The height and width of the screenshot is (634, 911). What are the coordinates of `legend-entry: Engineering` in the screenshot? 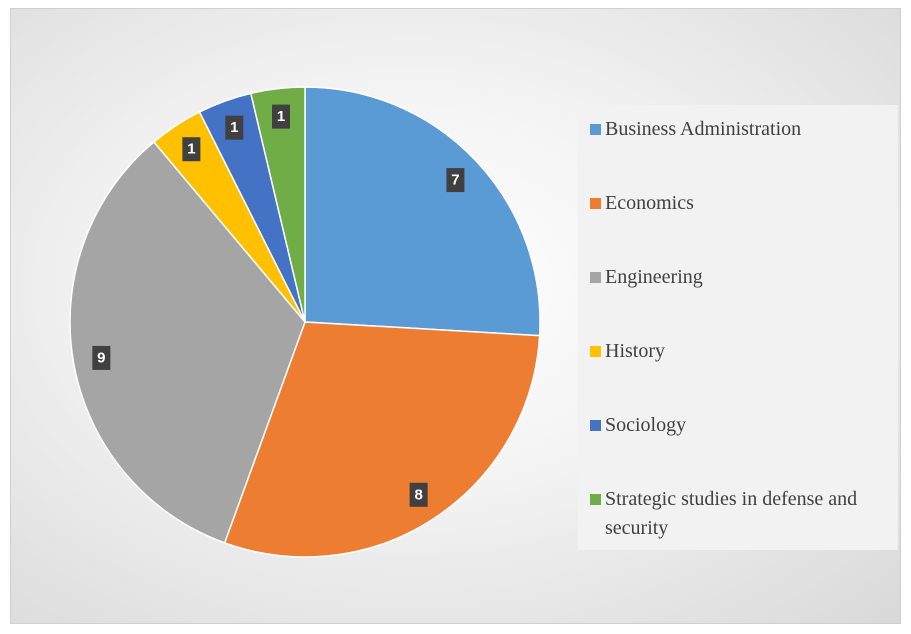 It's located at (738, 277).